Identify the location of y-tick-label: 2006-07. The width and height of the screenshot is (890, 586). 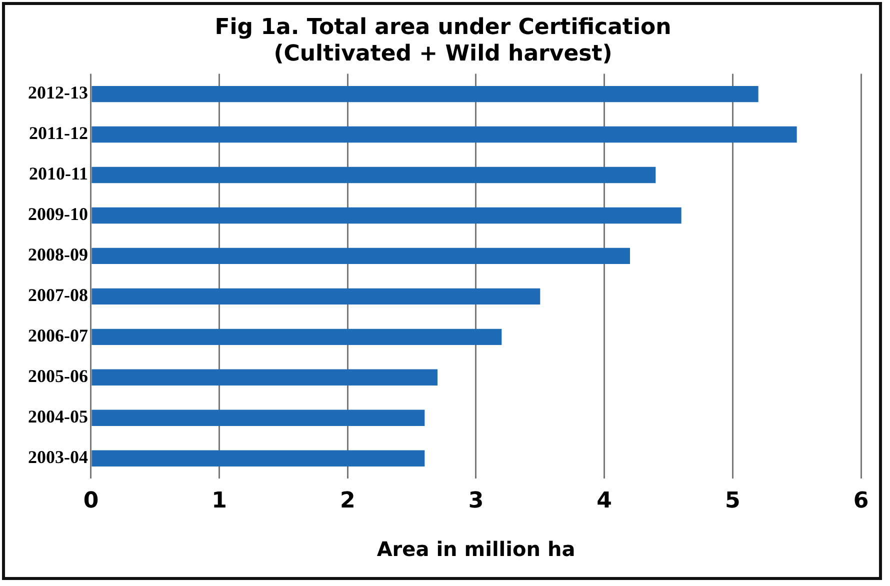
(58, 336).